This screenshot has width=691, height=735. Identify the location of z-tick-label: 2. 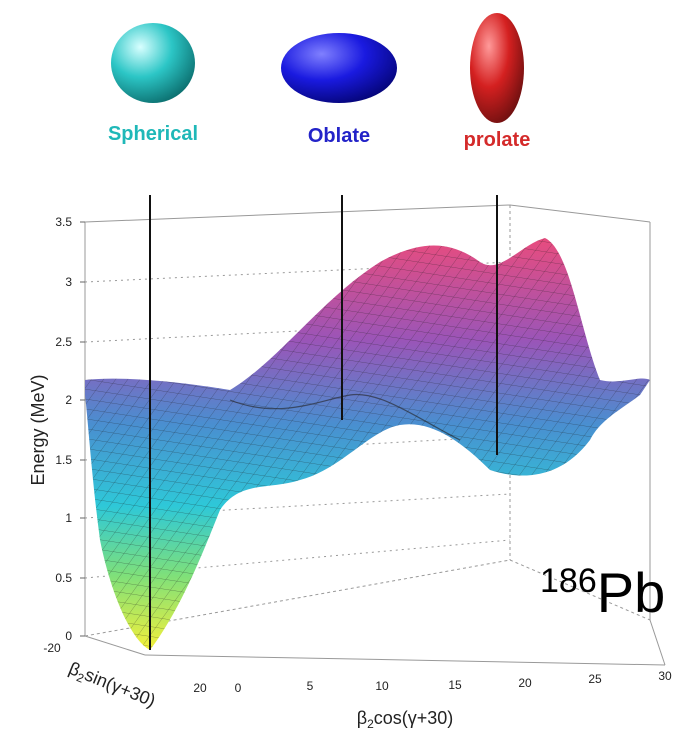
(68, 400).